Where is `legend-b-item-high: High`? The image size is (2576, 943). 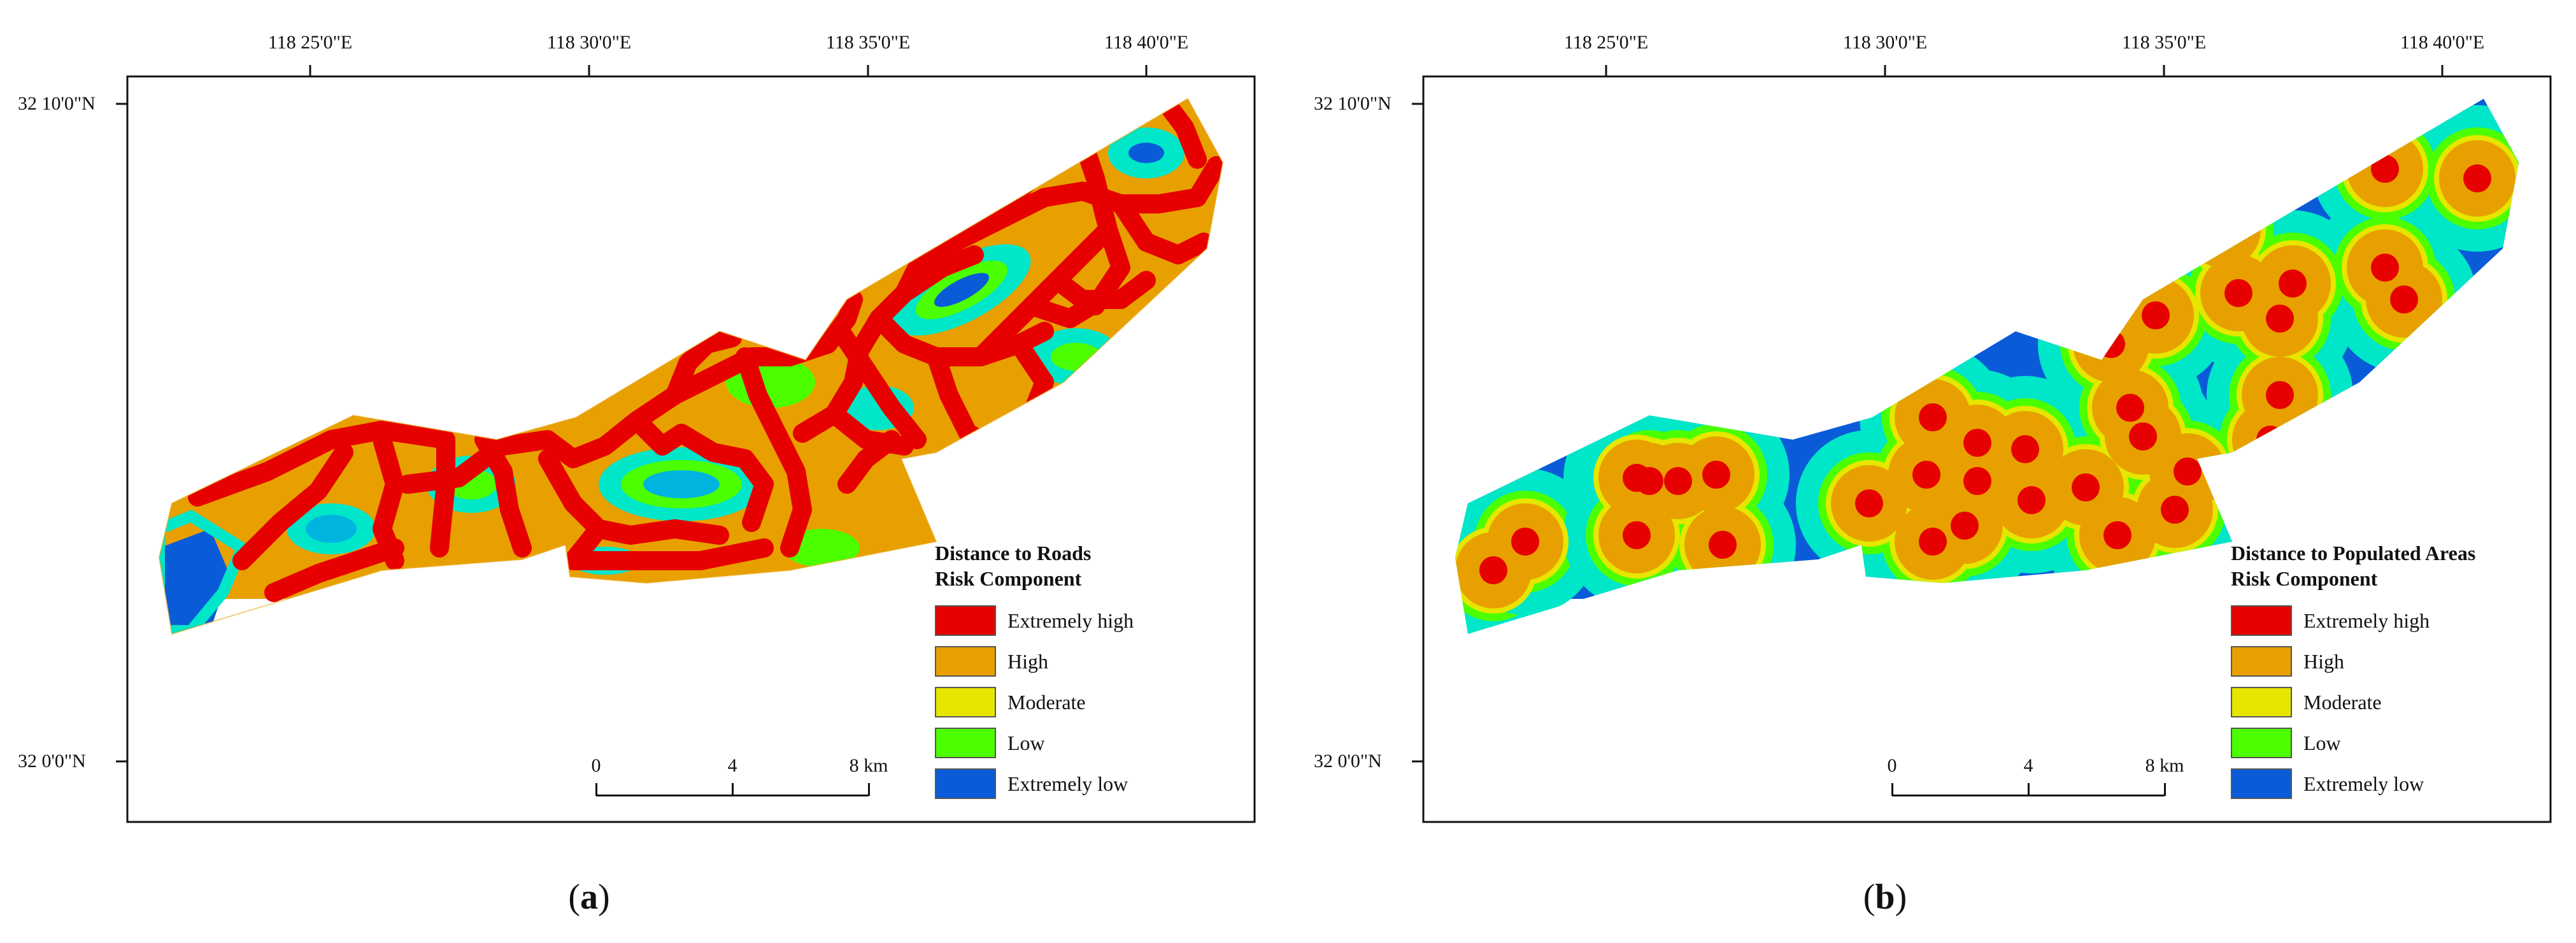 legend-b-item-high: High is located at coordinates (2381, 662).